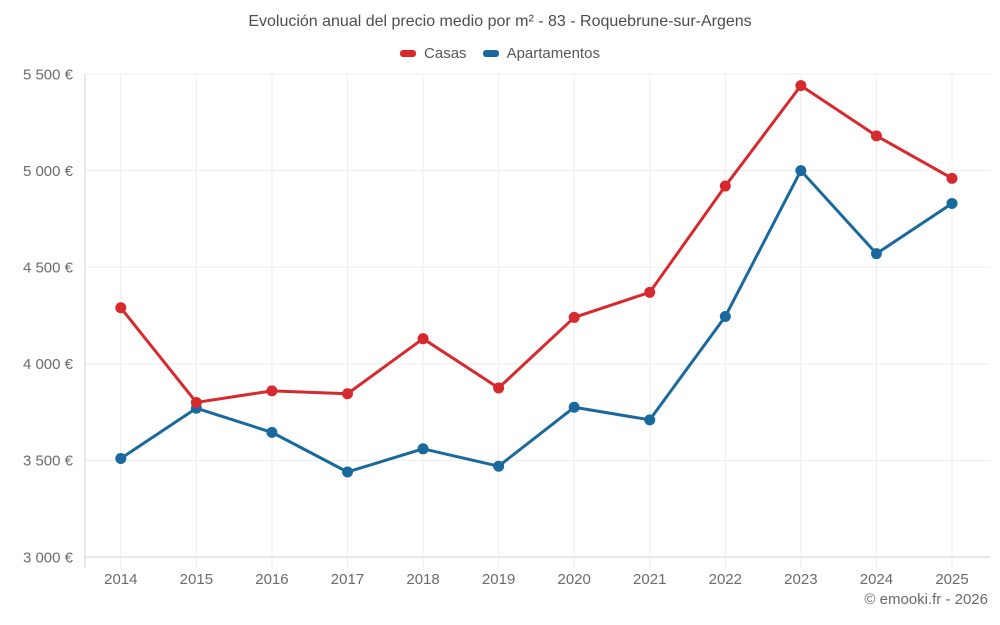 The height and width of the screenshot is (625, 1000). Describe the element at coordinates (445, 53) in the screenshot. I see `casas-legend-label: Casas` at that location.